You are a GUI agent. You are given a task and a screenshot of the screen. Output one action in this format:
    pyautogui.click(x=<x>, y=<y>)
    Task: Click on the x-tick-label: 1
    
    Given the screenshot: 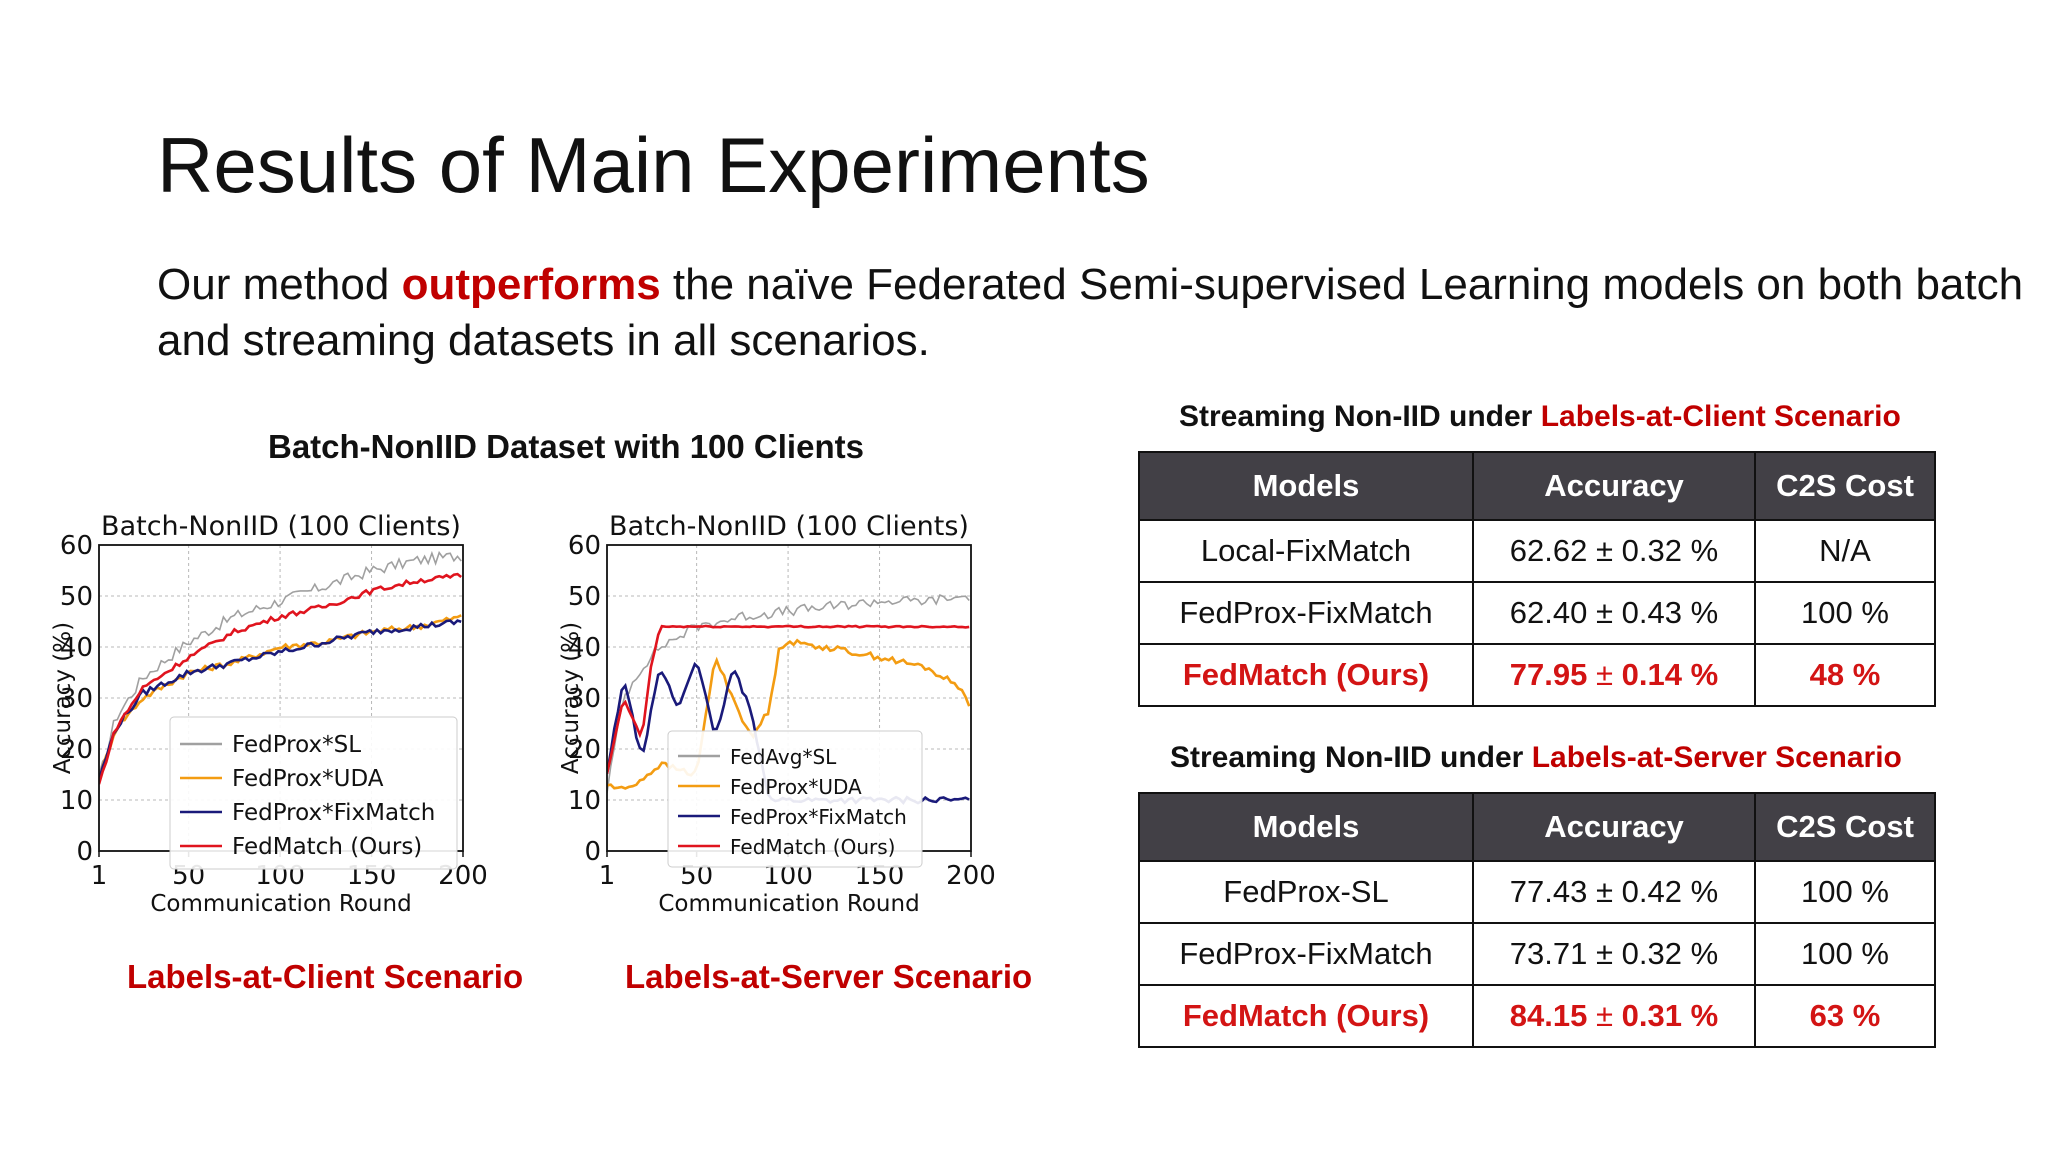 What is the action you would take?
    pyautogui.click(x=99, y=876)
    